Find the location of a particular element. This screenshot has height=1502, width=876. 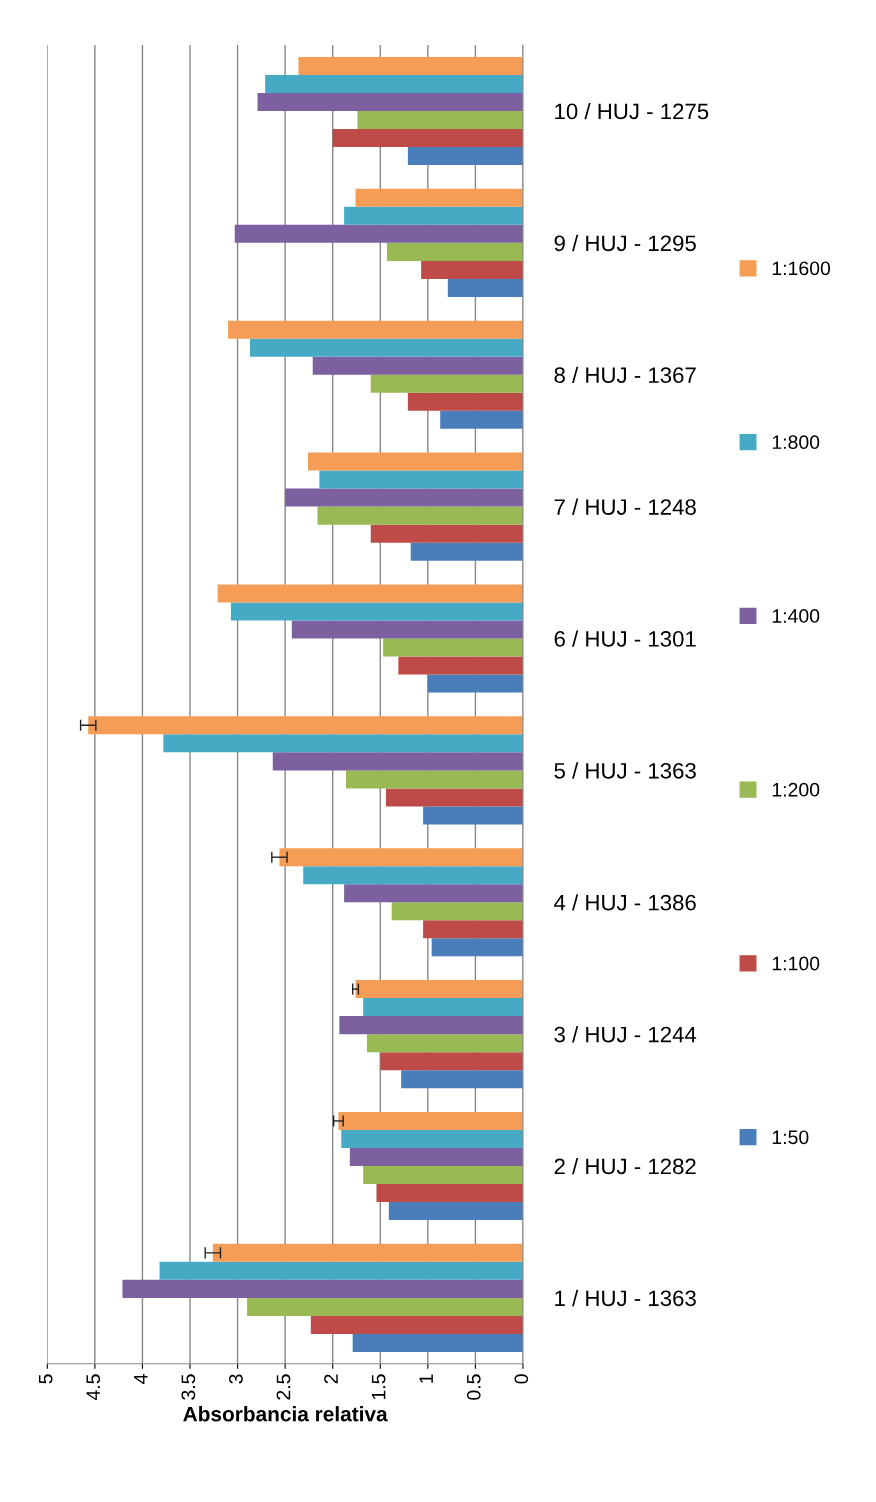

y-tick-label: 1 / HUJ - 1363 is located at coordinates (625, 1298).